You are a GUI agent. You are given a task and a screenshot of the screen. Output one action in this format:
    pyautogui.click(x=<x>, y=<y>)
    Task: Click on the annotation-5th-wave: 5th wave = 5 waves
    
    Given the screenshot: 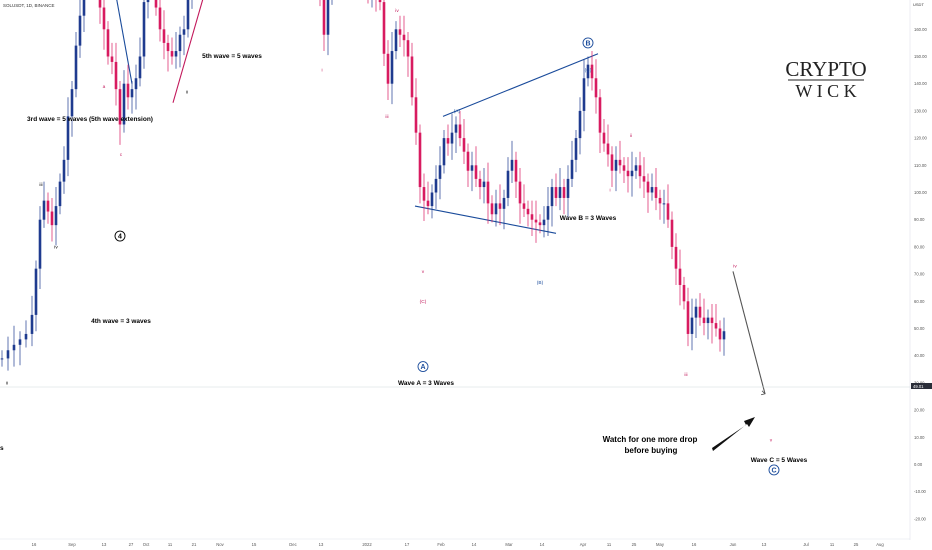 What is the action you would take?
    pyautogui.click(x=232, y=56)
    